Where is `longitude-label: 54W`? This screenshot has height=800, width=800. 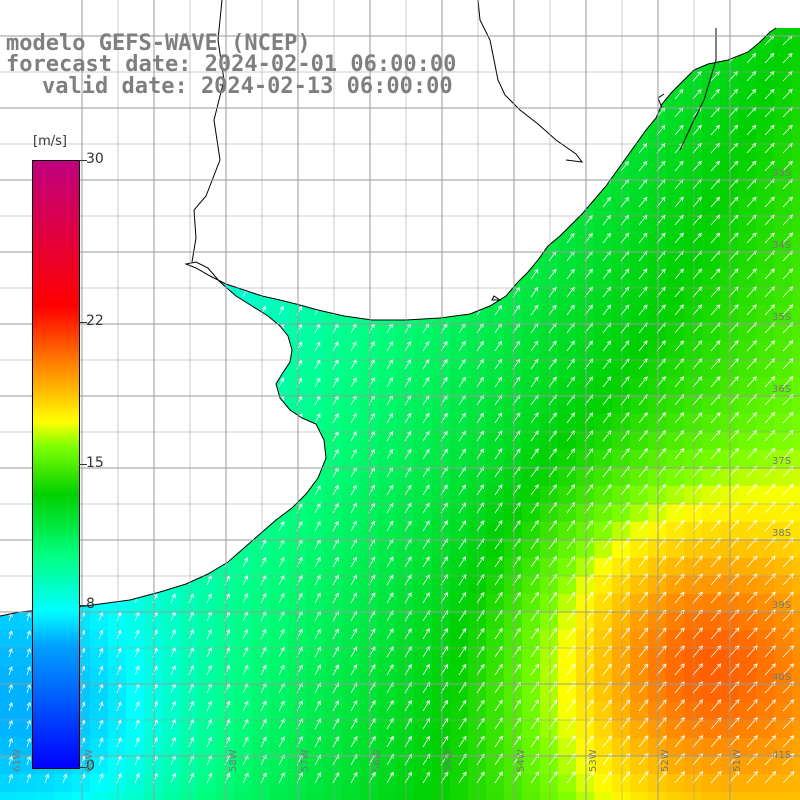
longitude-label: 54W is located at coordinates (521, 760).